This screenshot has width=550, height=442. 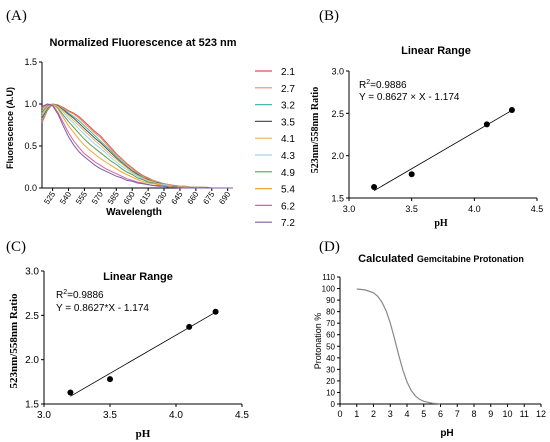 What do you see at coordinates (330, 346) in the screenshot?
I see `panel-d-ytick-label: 50` at bounding box center [330, 346].